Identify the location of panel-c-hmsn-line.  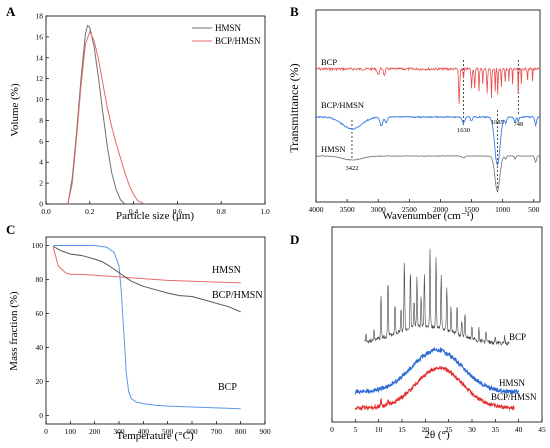
(146, 265).